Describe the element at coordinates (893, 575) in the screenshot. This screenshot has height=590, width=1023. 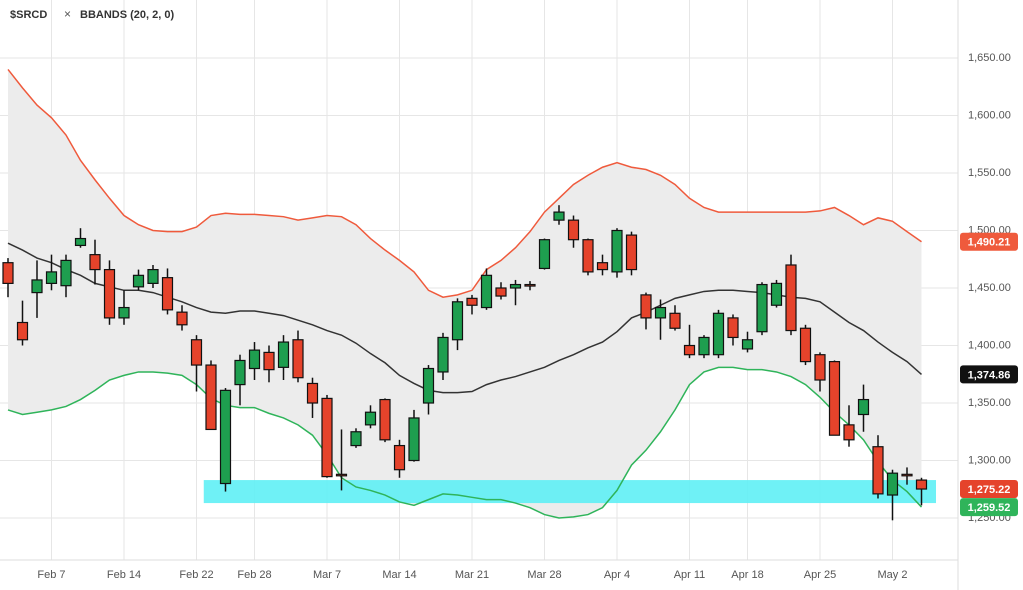
I see `x-tick-label: May 2` at that location.